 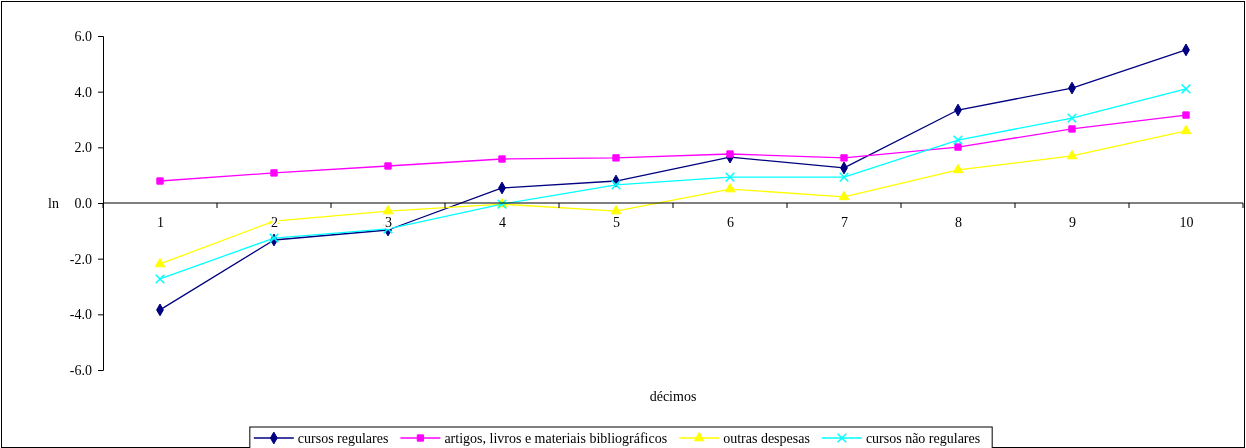 I want to click on x-tick-label: 6, so click(x=730, y=222).